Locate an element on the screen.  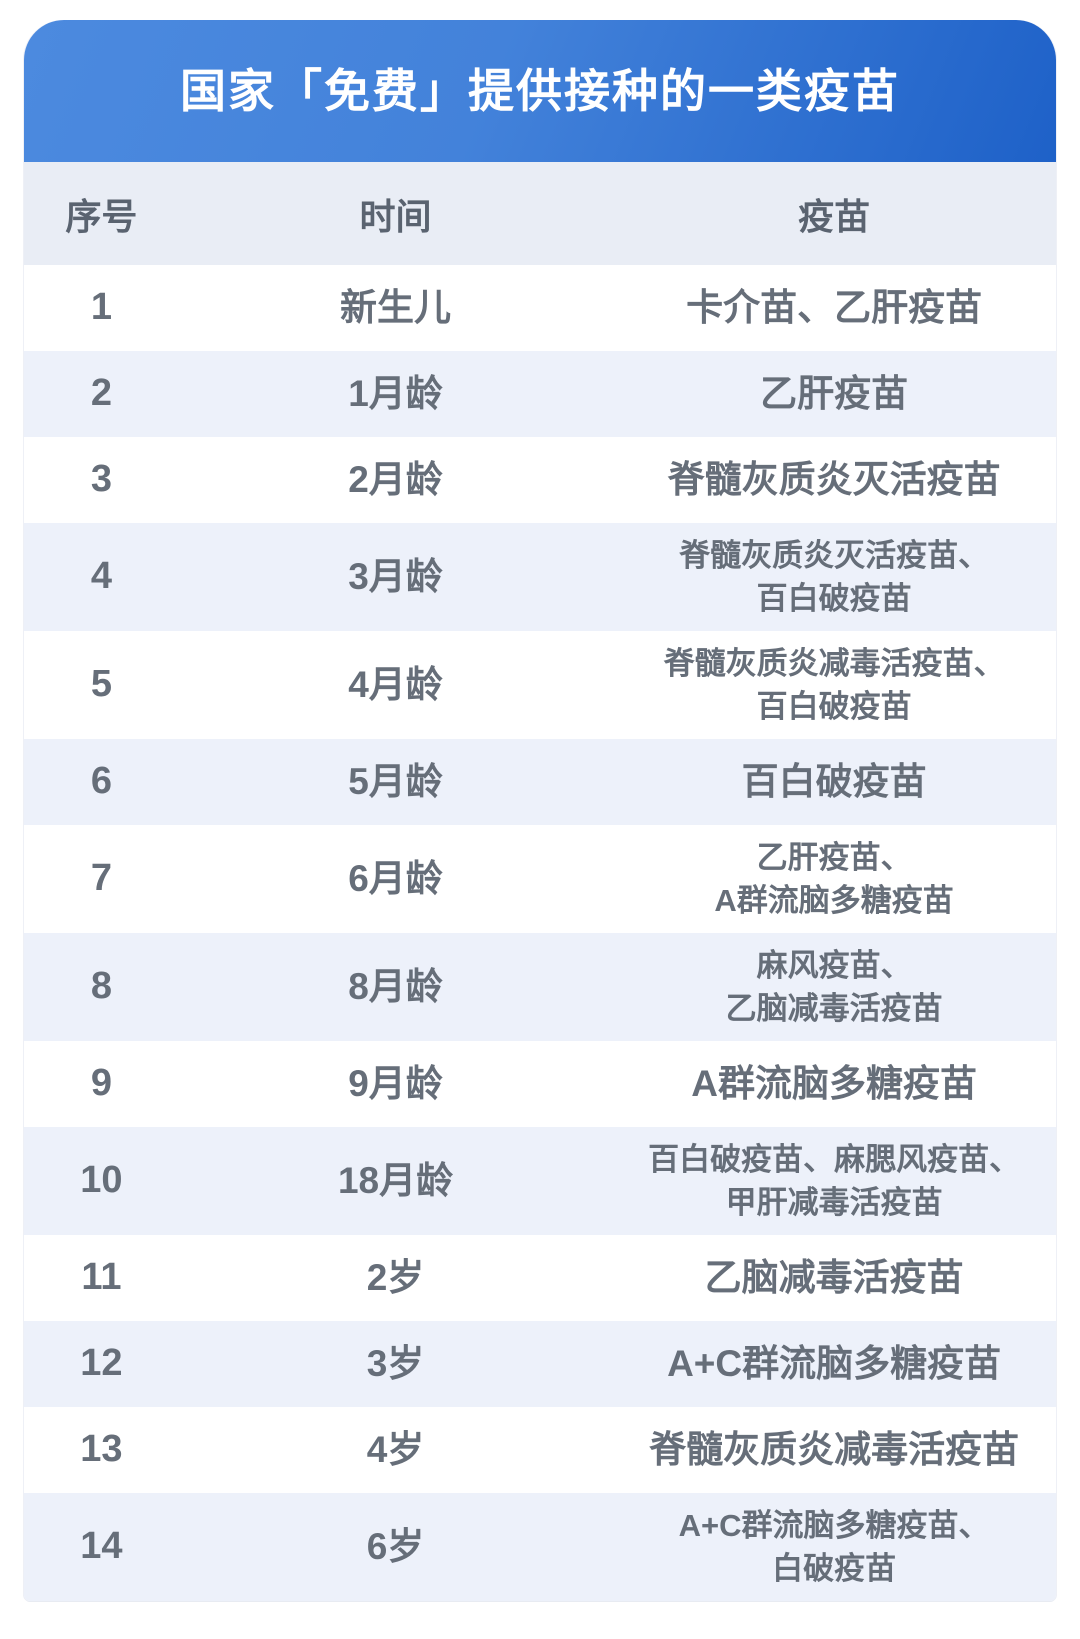
vaccine-name-line: 乙肝疫苗 is located at coordinates (834, 393).